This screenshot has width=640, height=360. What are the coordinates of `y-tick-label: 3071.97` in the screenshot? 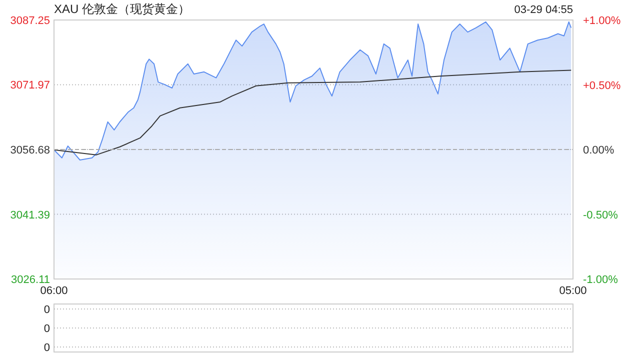 It's located at (30, 86).